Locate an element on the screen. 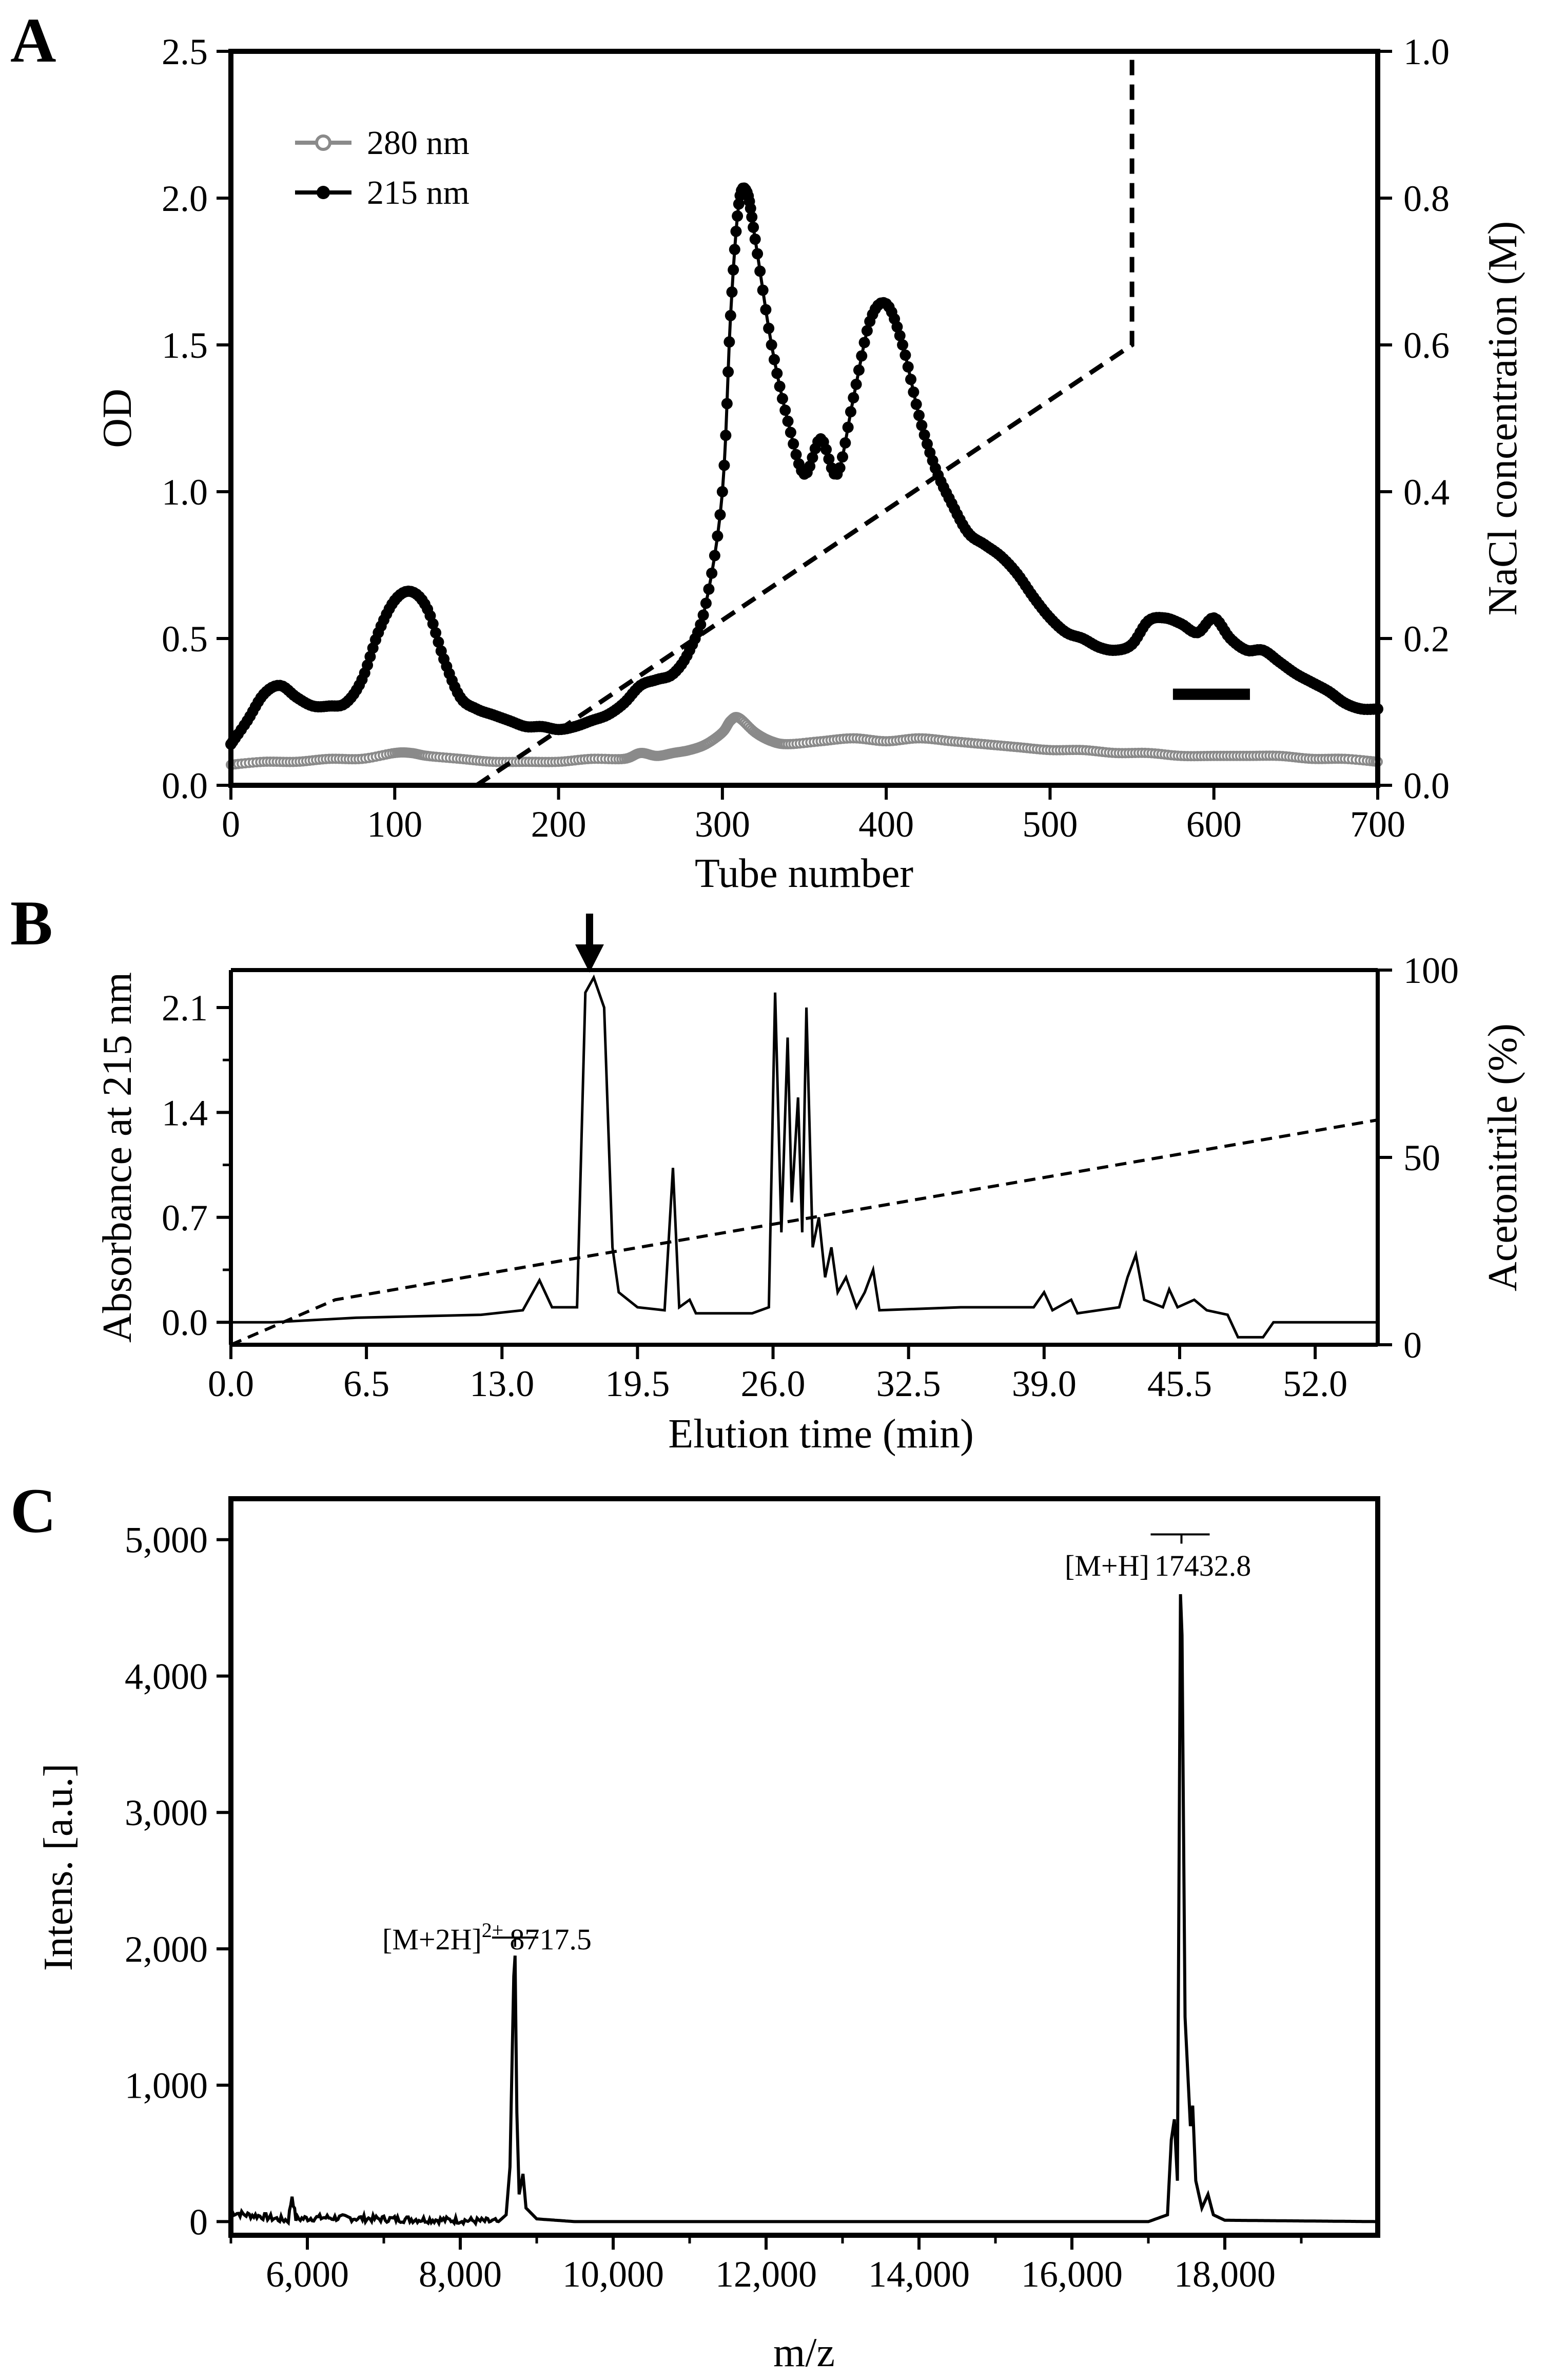 This screenshot has width=1545, height=2380. panel-a-y-tick-label: 0.5 is located at coordinates (185, 639).